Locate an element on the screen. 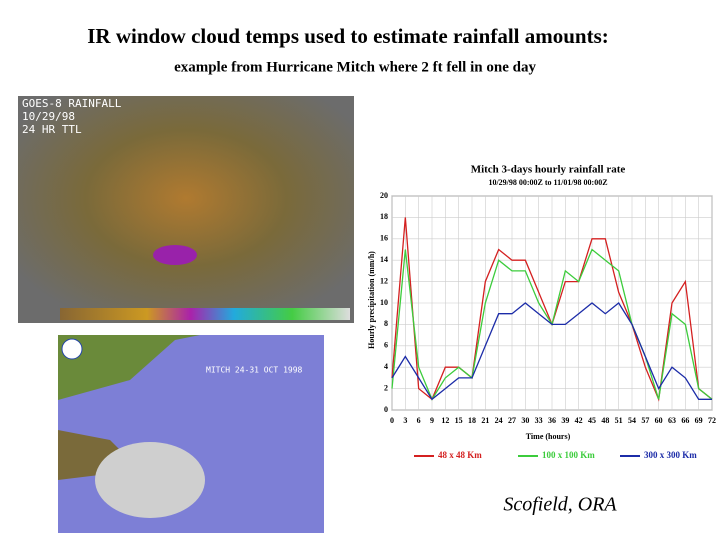 The image size is (720, 540). image-label: 24 HR TTL is located at coordinates (52, 129).